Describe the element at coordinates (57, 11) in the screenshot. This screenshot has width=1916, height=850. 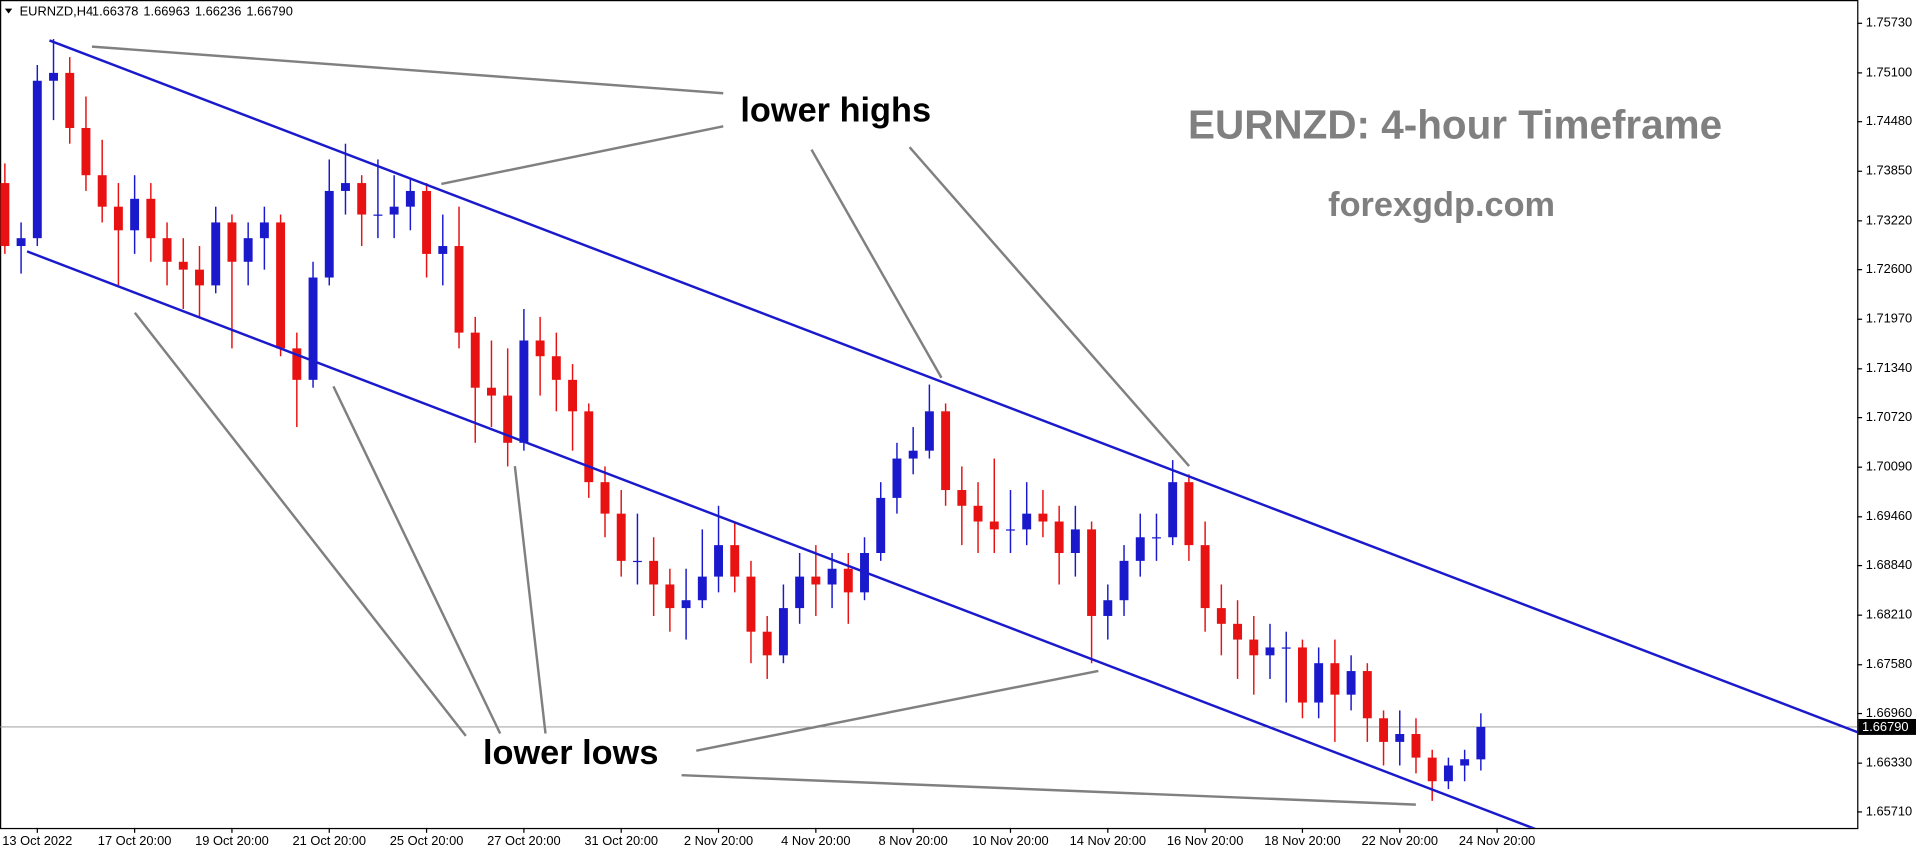
I see `symbol: EURNZD,H4` at that location.